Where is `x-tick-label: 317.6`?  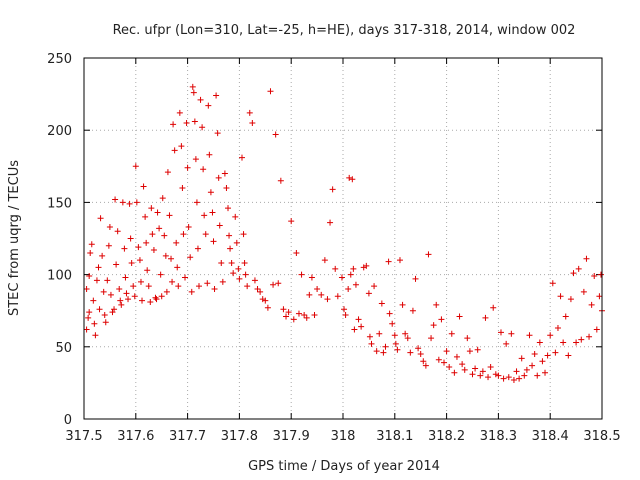
x-tick-label: 317.6 is located at coordinates (135, 436).